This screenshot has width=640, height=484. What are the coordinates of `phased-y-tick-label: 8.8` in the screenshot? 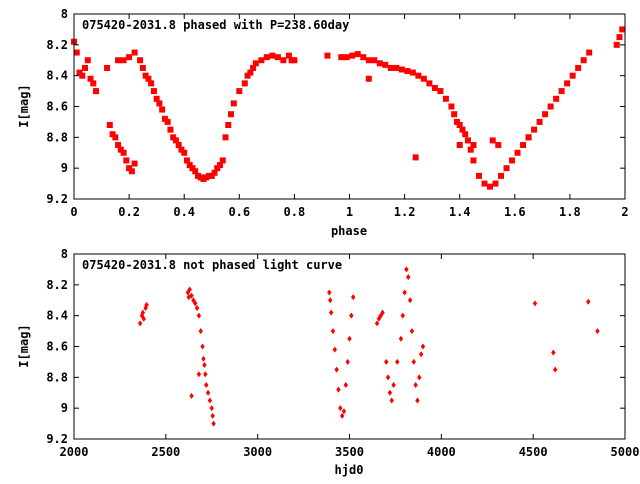 It's located at (57, 137).